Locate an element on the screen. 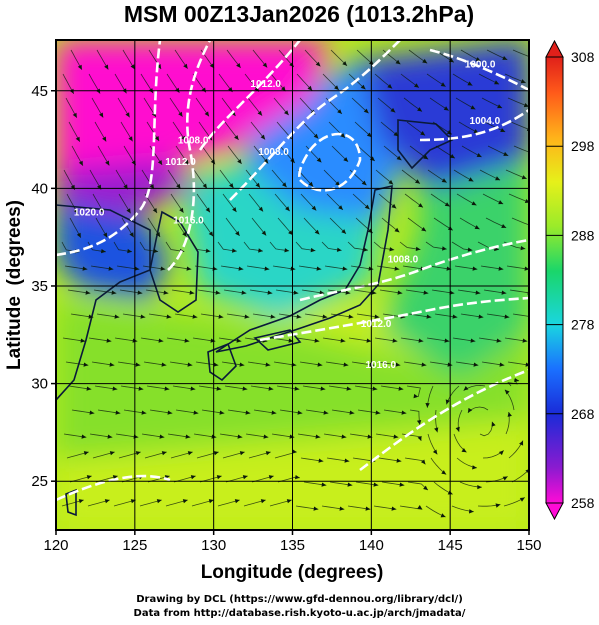 Image resolution: width=599 pixels, height=625 pixels. colorbar-min-arrow is located at coordinates (554, 511).